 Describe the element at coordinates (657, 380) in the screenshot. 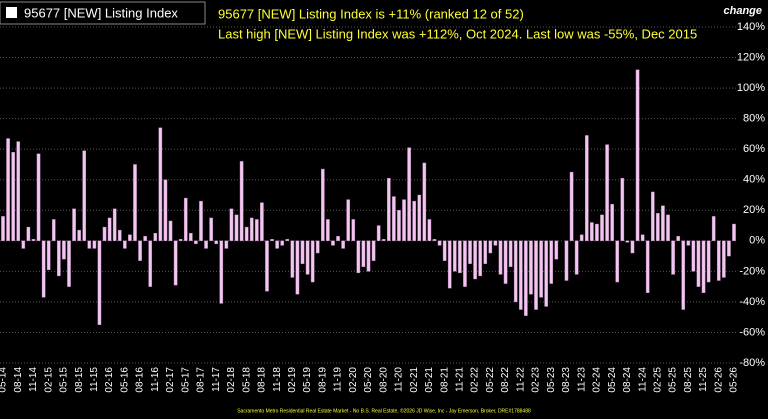

I see `x-tick-label: 02-25` at that location.